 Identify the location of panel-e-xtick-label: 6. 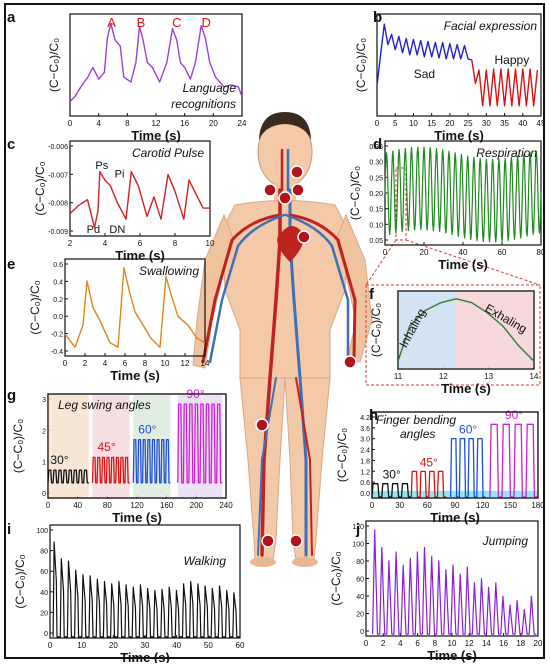
(125, 363).